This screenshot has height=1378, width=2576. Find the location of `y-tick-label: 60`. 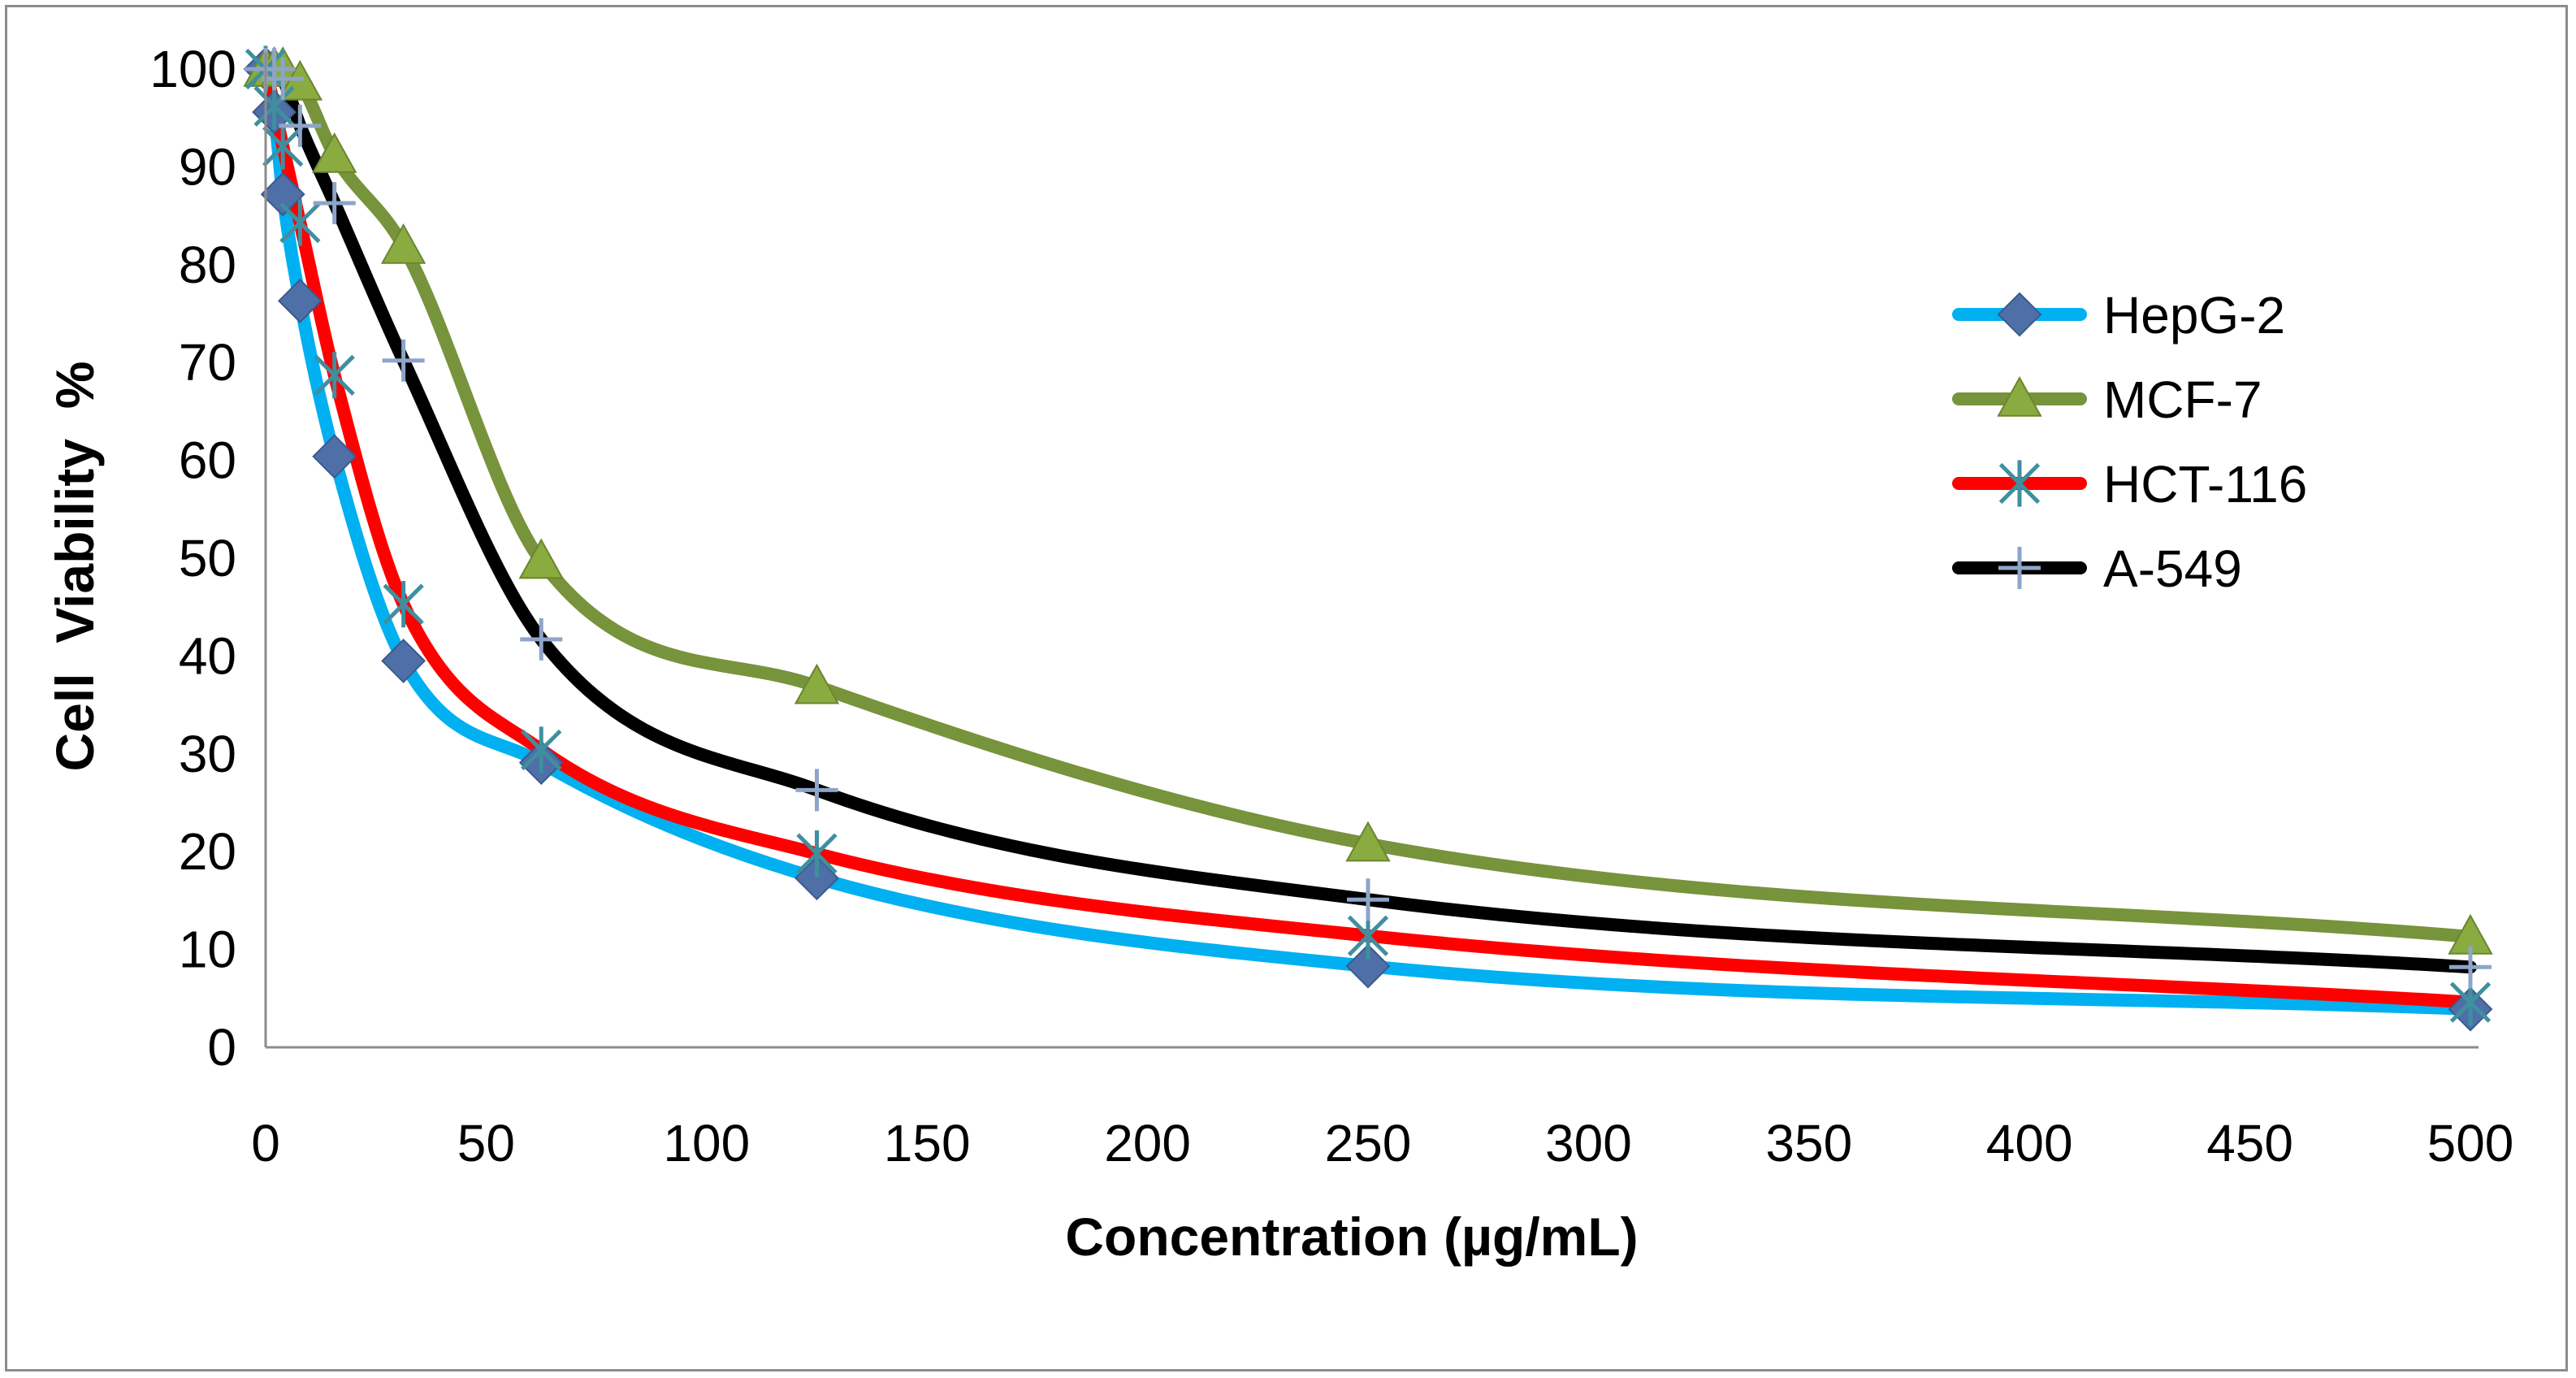

y-tick-label: 60 is located at coordinates (207, 461).